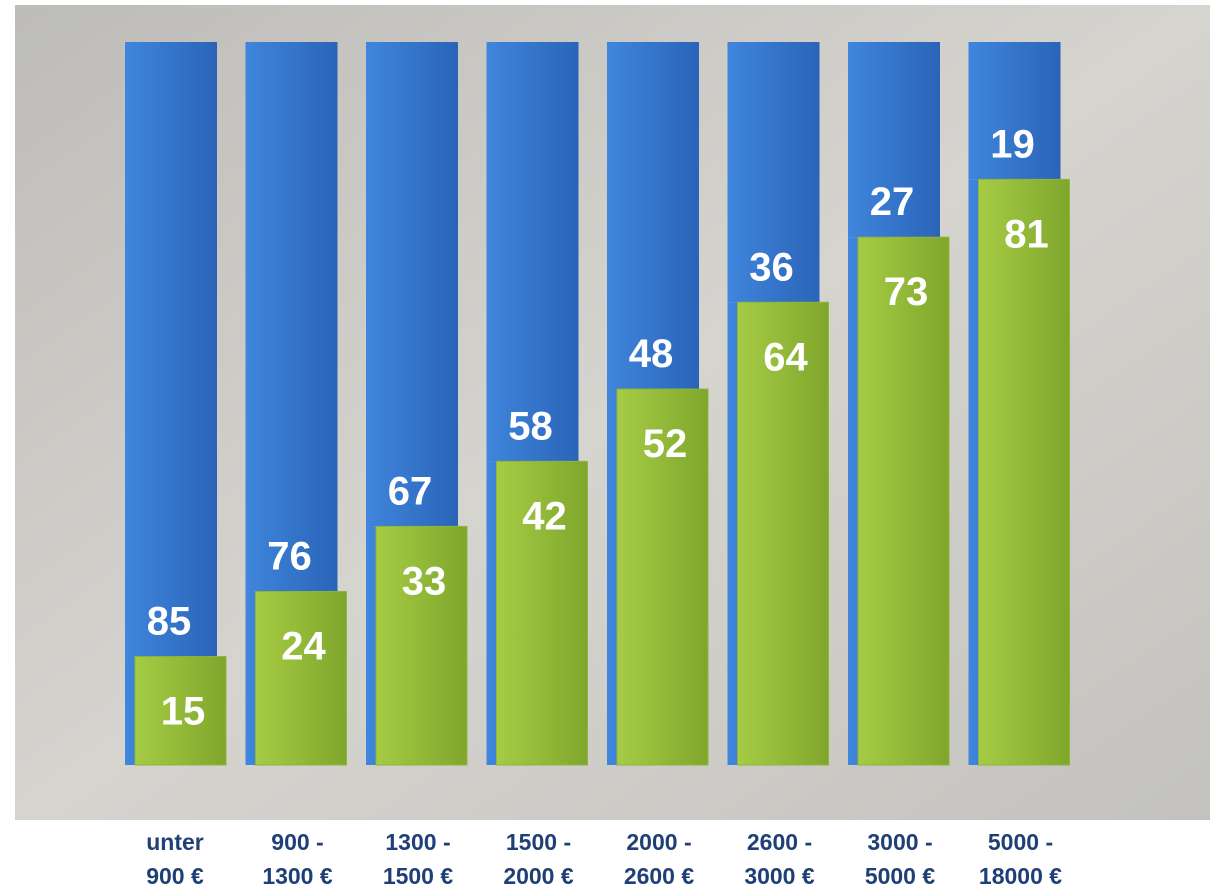 This screenshot has width=1224, height=896. Describe the element at coordinates (169, 622) in the screenshot. I see `data-label: 85` at that location.